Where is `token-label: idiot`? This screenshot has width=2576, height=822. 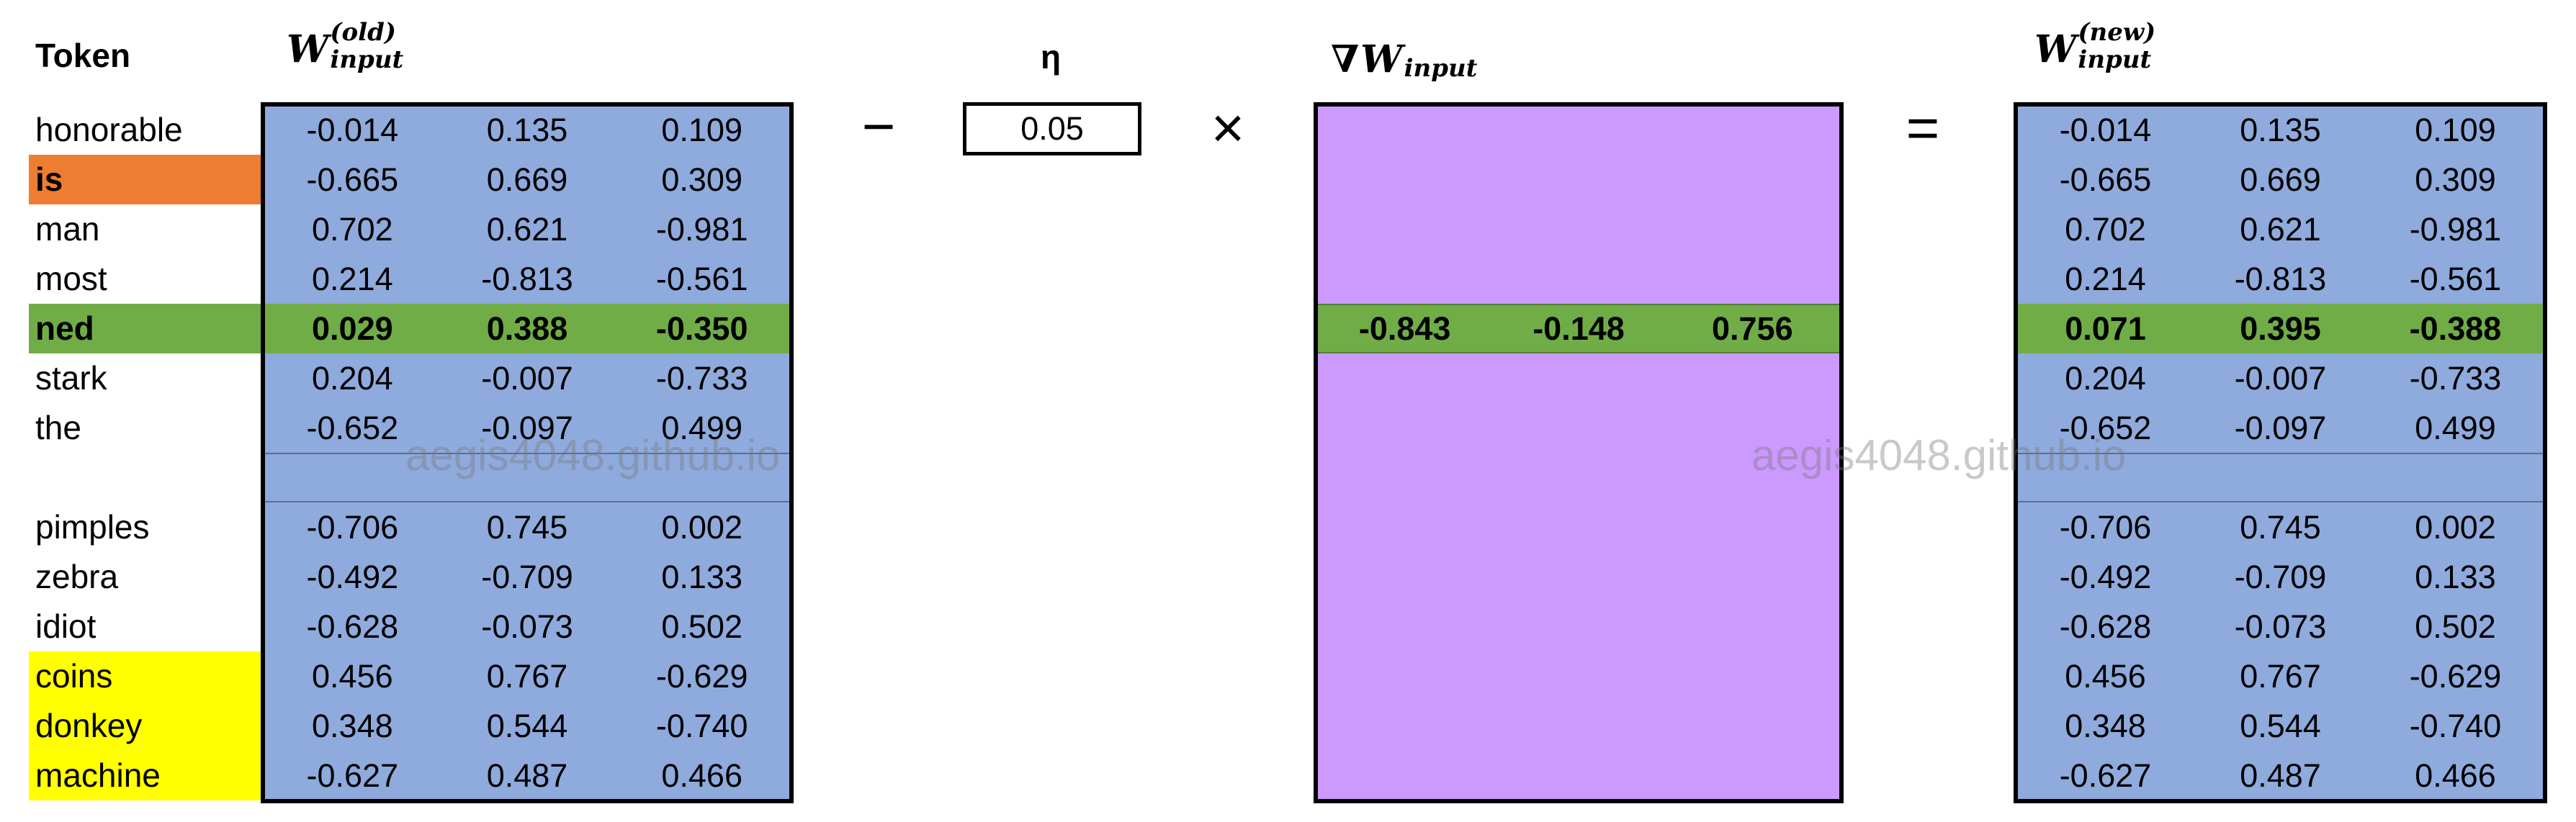 token-label: idiot is located at coordinates (66, 626).